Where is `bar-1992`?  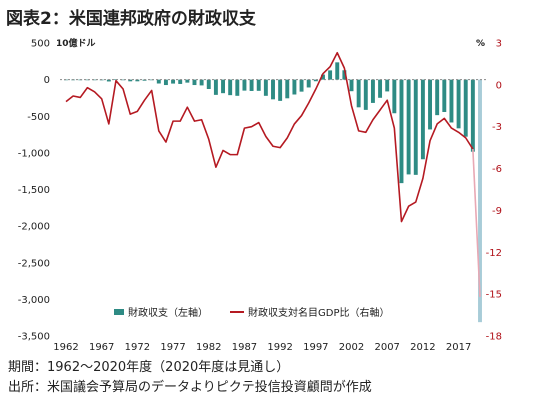 bar-1992 is located at coordinates (280, 90).